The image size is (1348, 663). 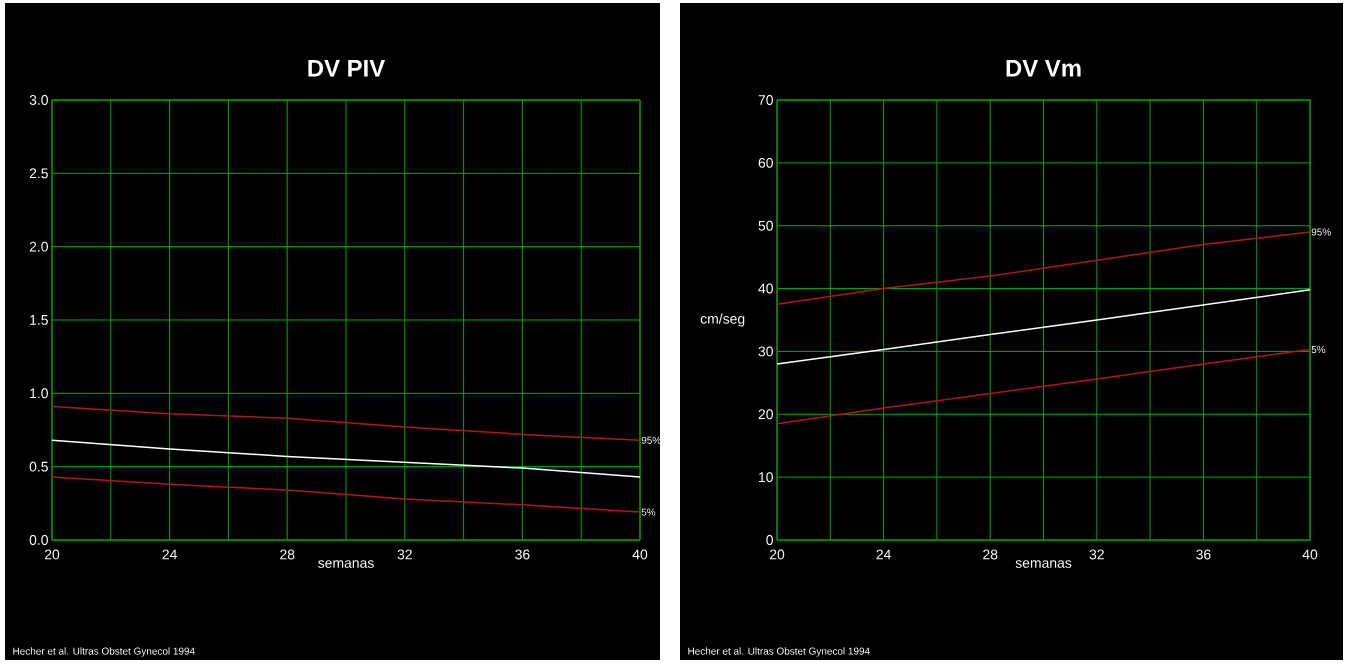 I want to click on y-tick-label: 2.5, so click(x=38, y=173).